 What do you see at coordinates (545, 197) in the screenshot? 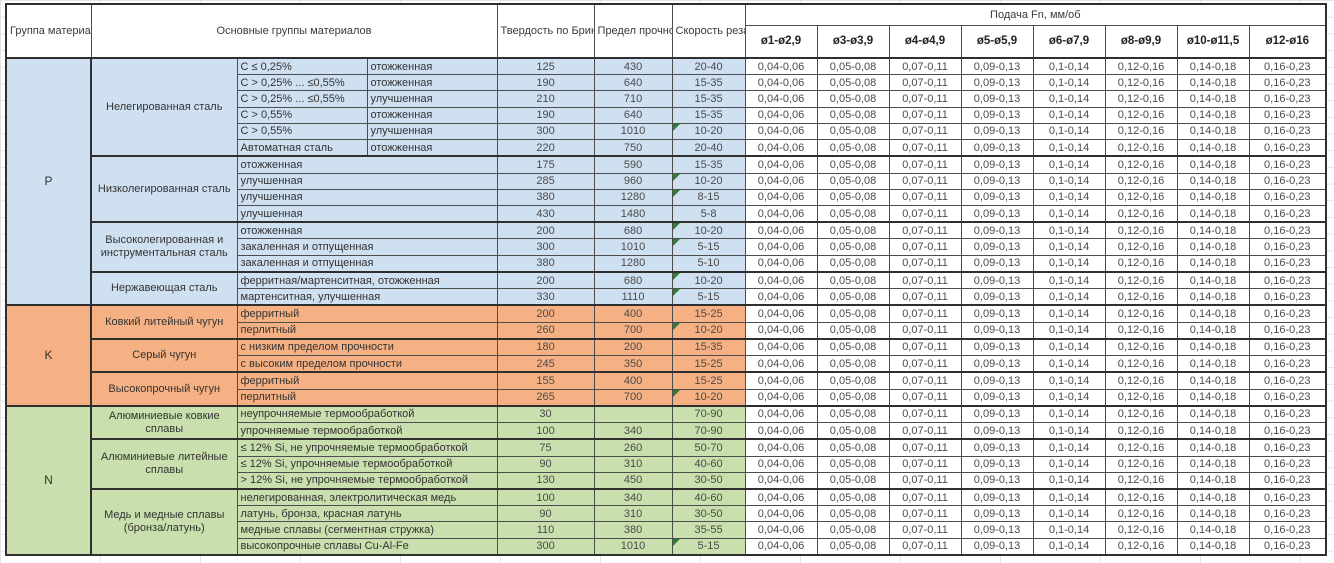
I see `cell-hardness-hb: 380` at bounding box center [545, 197].